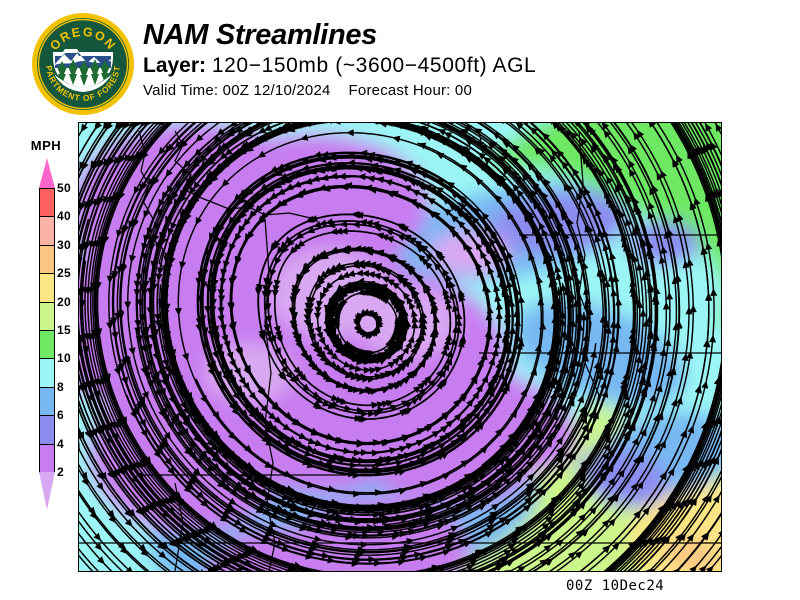 The width and height of the screenshot is (800, 600). I want to click on colorbar-tick: 40, so click(64, 216).